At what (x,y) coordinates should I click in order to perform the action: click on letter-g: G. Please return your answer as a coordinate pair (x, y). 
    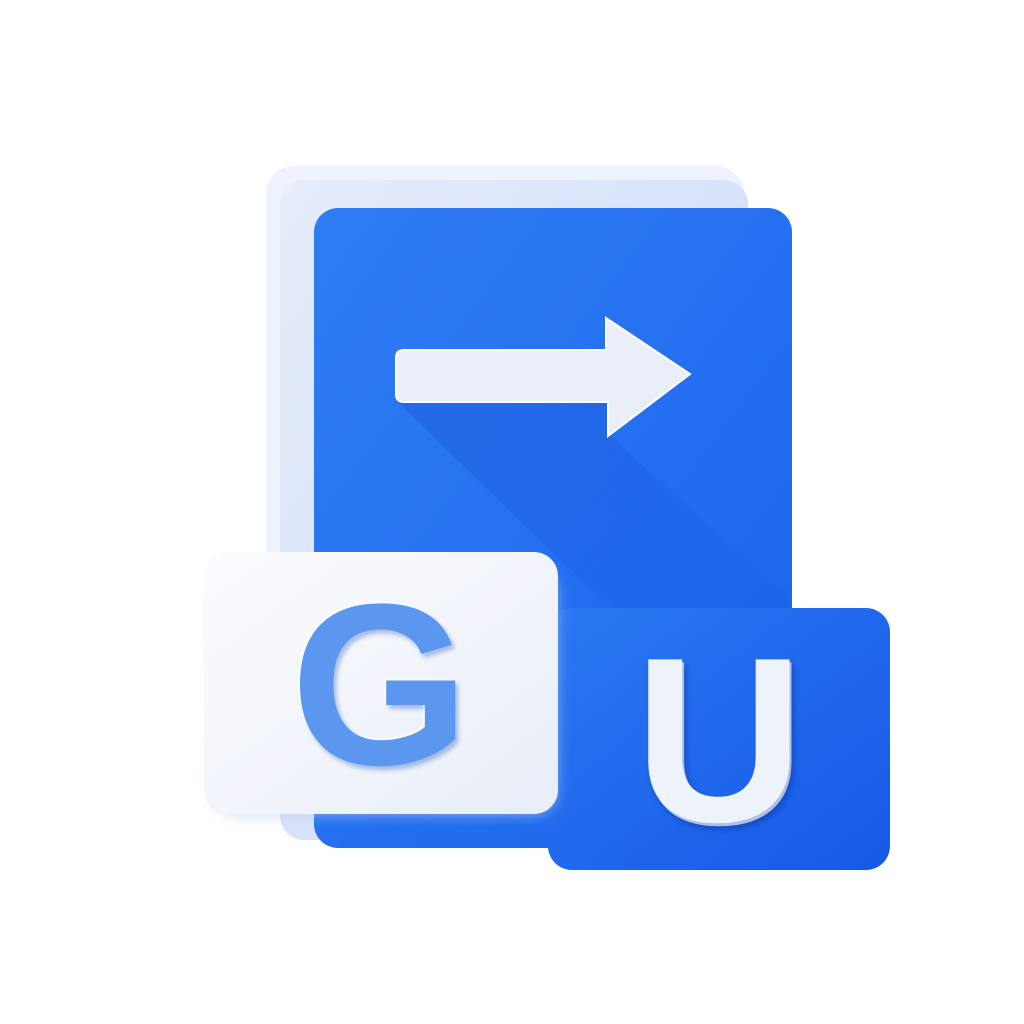
    Looking at the image, I should click on (380, 684).